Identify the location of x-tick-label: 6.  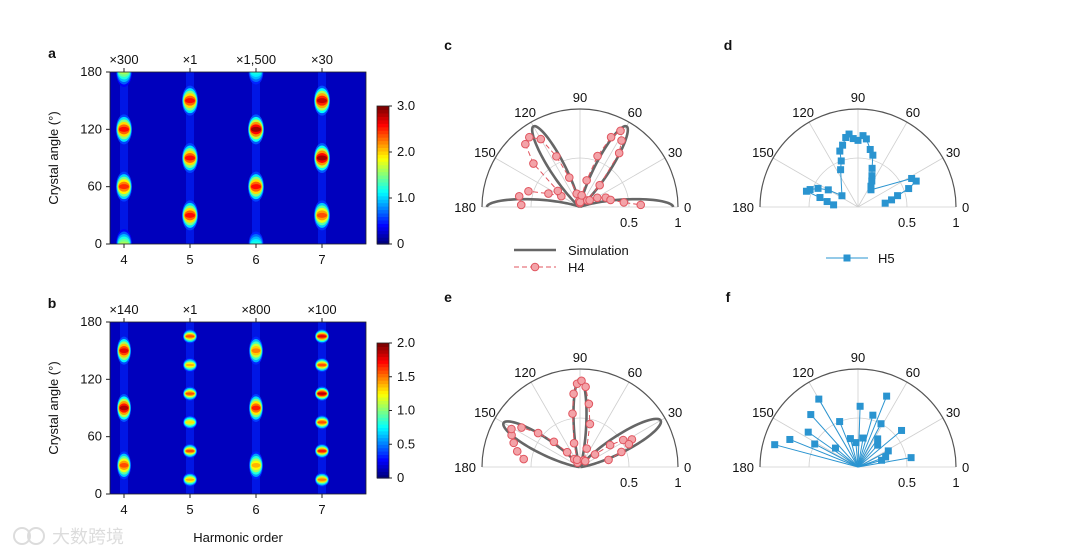
(255, 509).